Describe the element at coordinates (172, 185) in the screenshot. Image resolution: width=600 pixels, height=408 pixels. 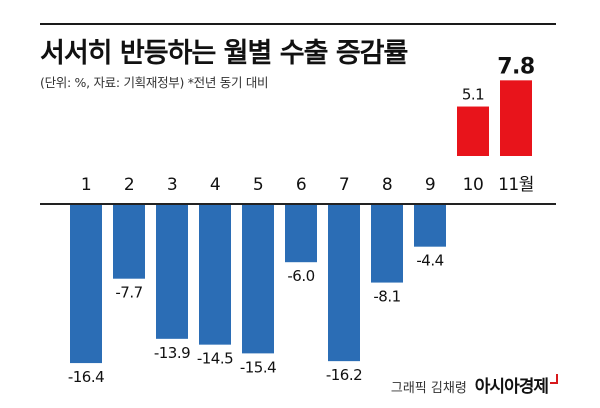
I see `category-label-3: 3` at that location.